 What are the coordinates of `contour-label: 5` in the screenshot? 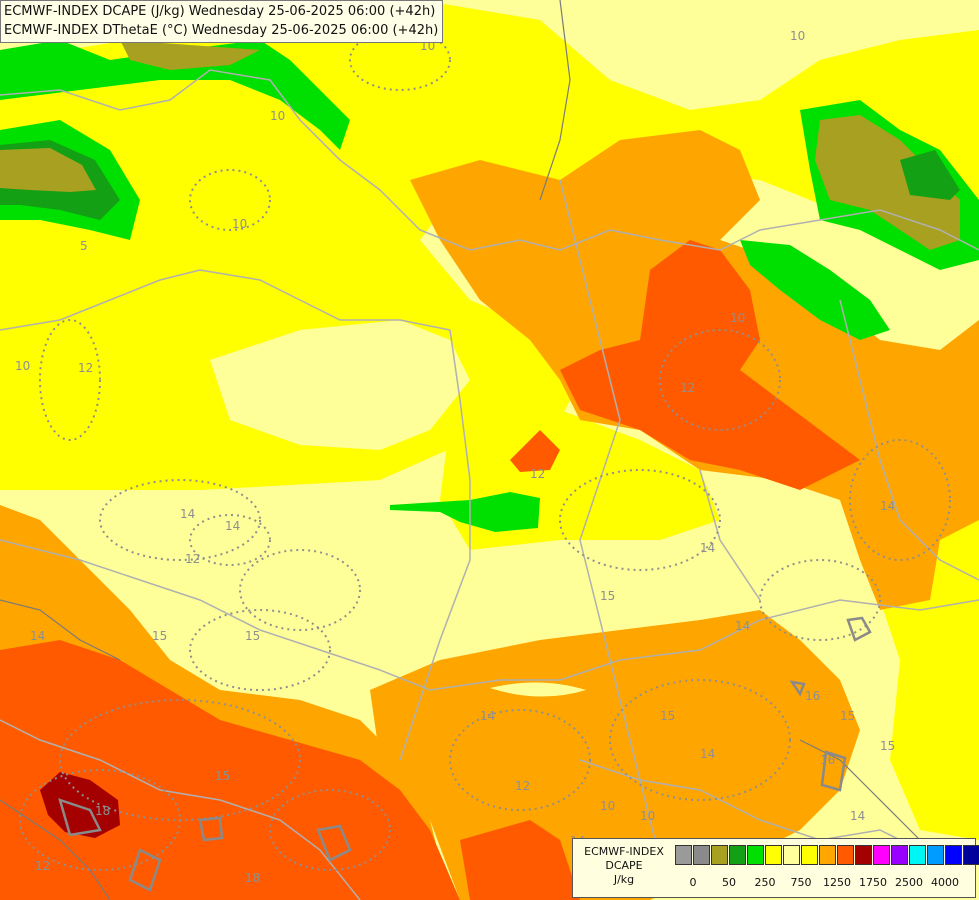 It's located at (84, 246).